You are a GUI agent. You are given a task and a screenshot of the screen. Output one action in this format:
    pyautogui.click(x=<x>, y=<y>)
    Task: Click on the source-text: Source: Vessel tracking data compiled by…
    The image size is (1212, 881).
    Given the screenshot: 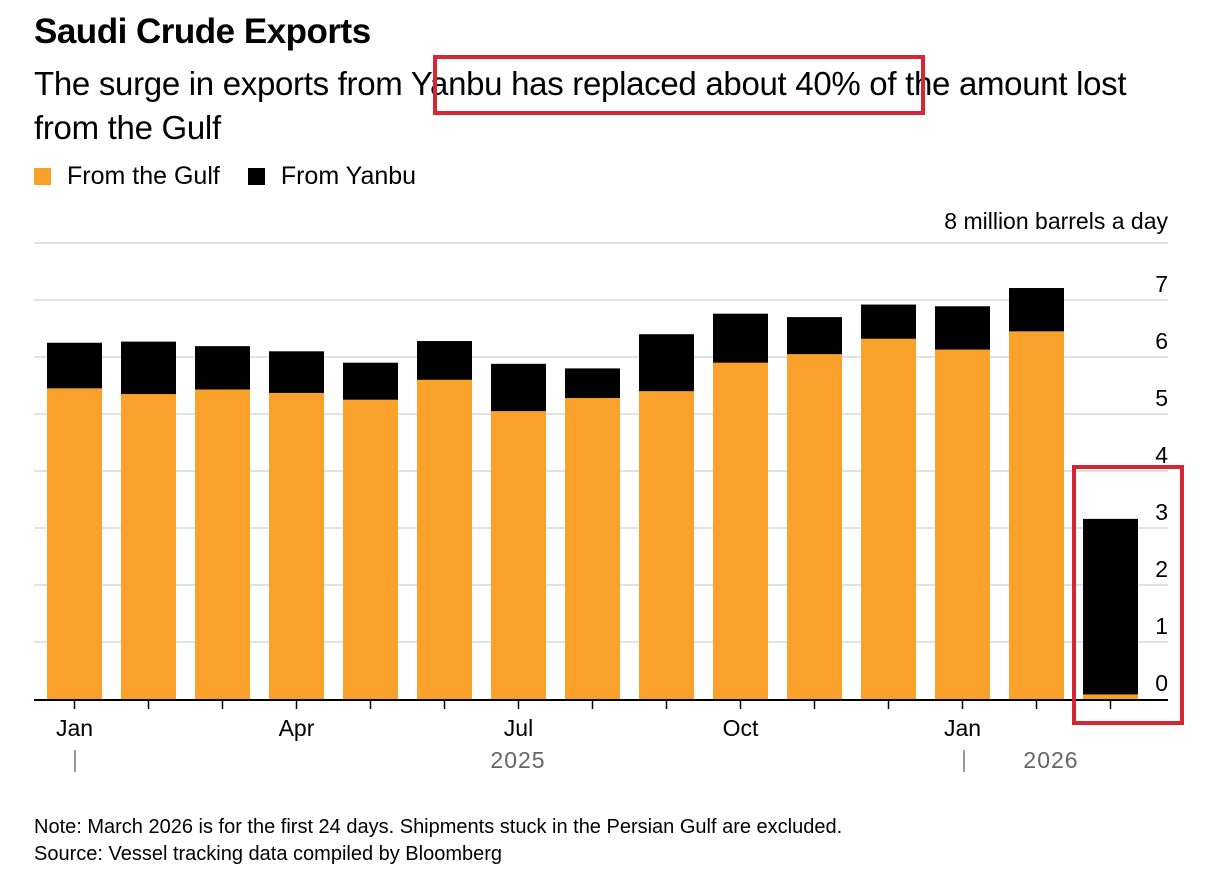 What is the action you would take?
    pyautogui.click(x=268, y=854)
    